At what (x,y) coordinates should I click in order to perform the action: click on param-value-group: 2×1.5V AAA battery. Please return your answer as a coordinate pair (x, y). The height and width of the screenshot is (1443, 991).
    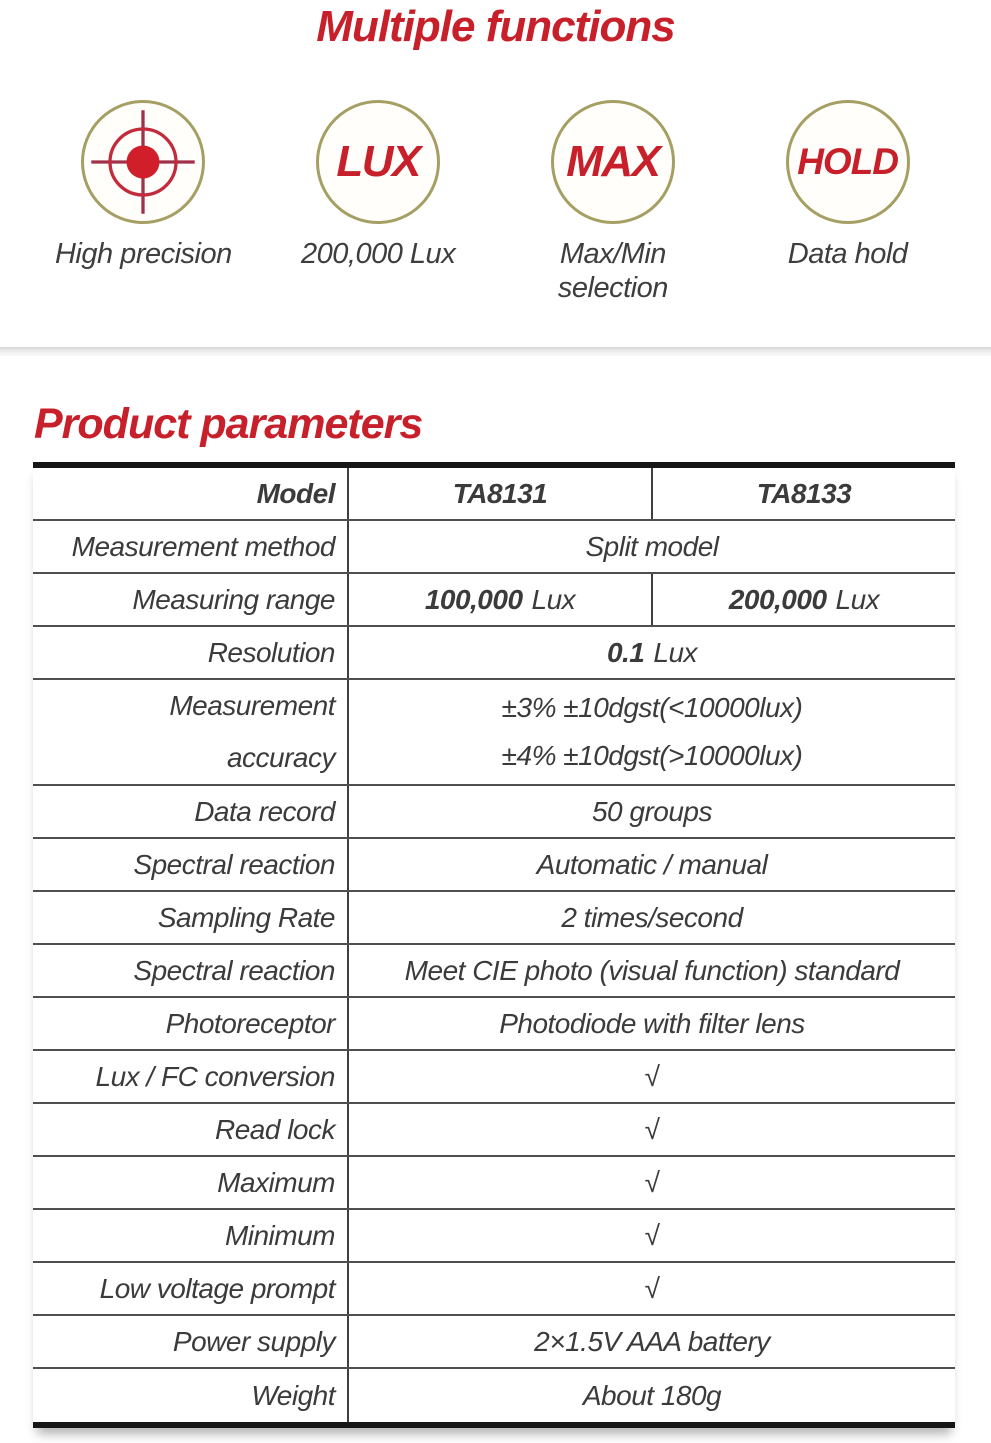
    Looking at the image, I should click on (652, 1341).